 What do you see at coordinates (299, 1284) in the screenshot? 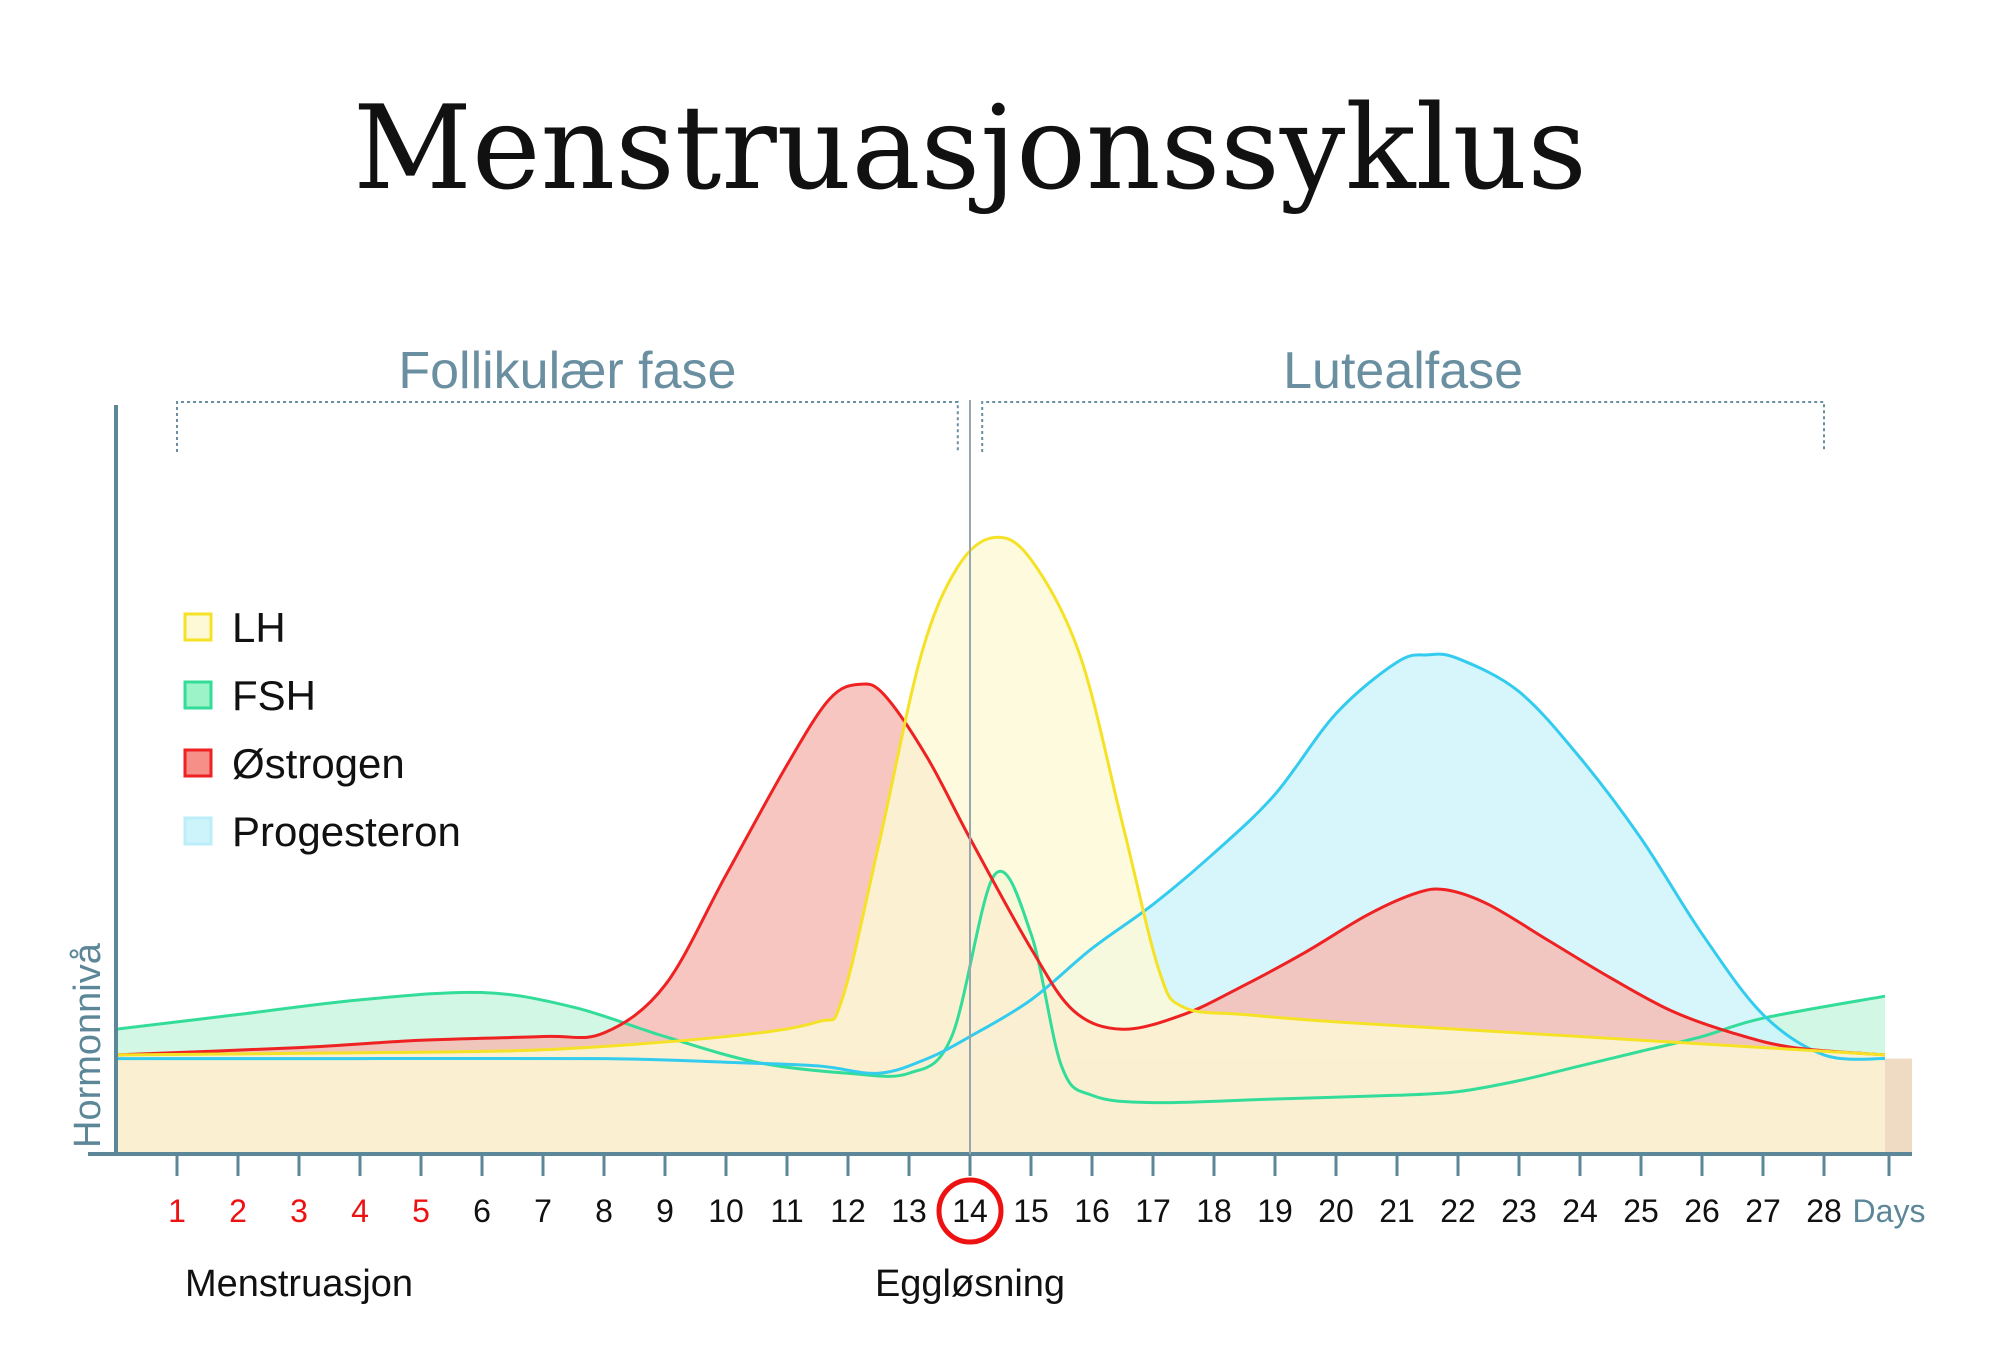
I see `annotation-menstruasjon: Menstruasjon` at bounding box center [299, 1284].